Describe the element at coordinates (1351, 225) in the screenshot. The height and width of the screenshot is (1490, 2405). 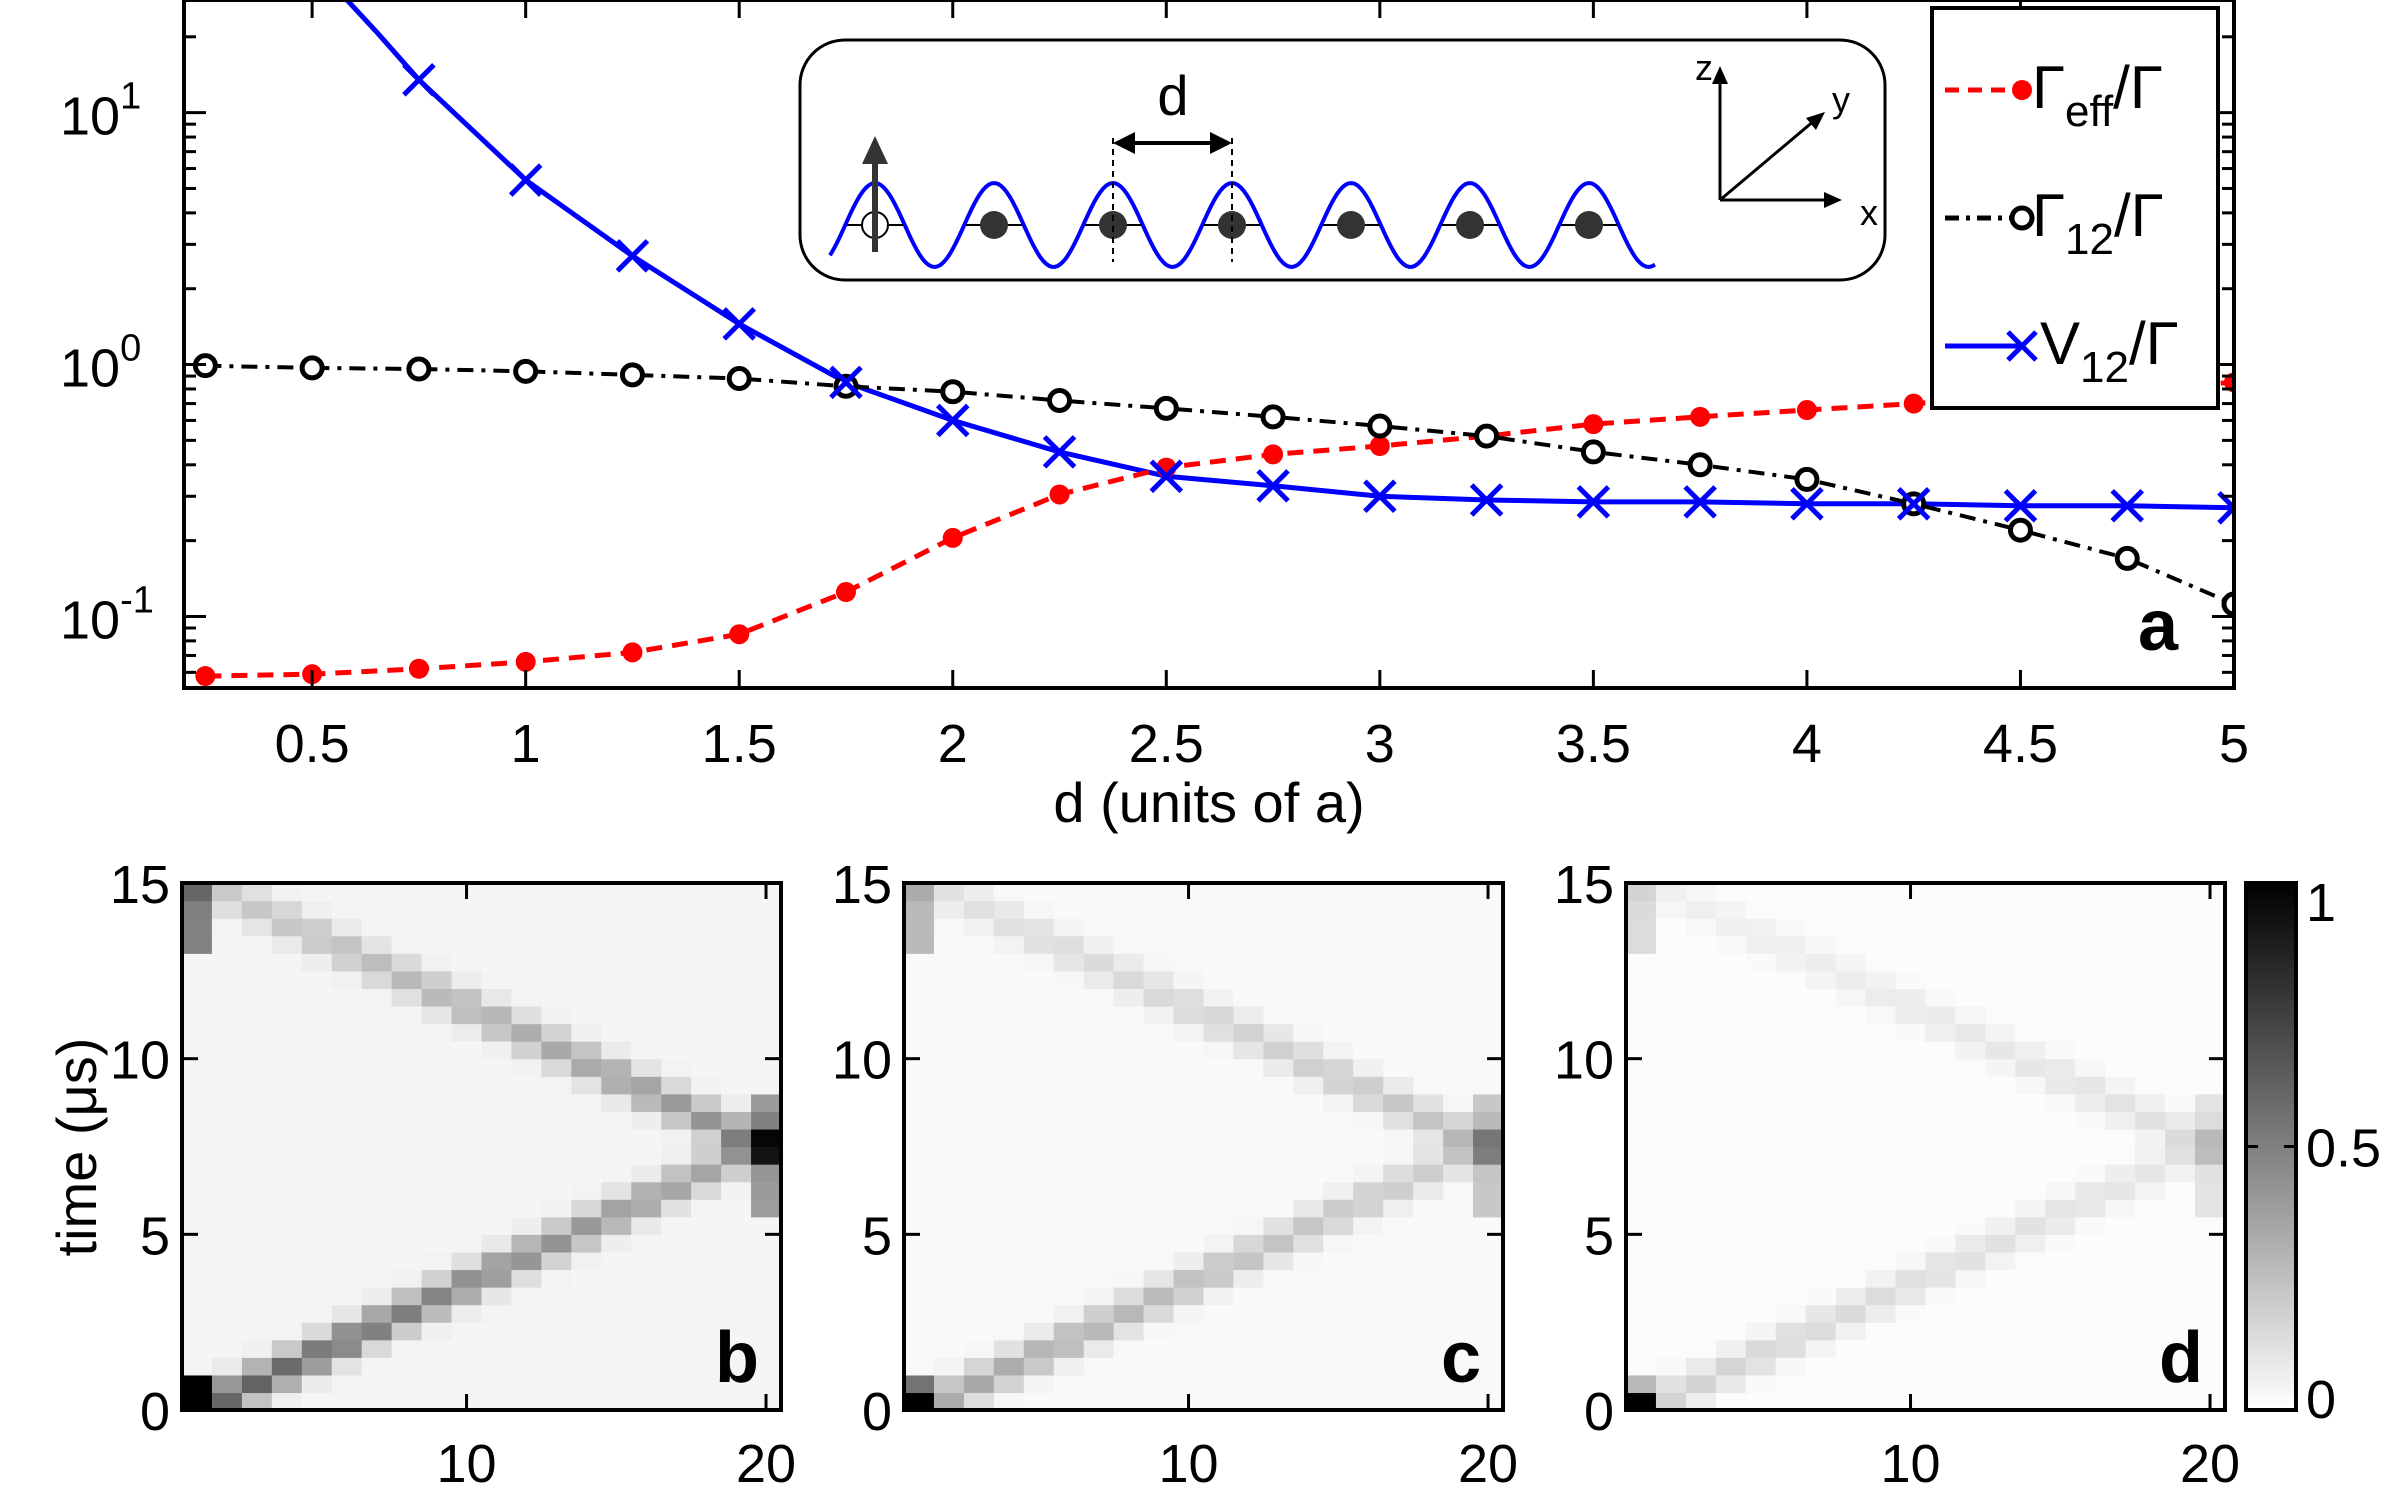
I see `atom` at that location.